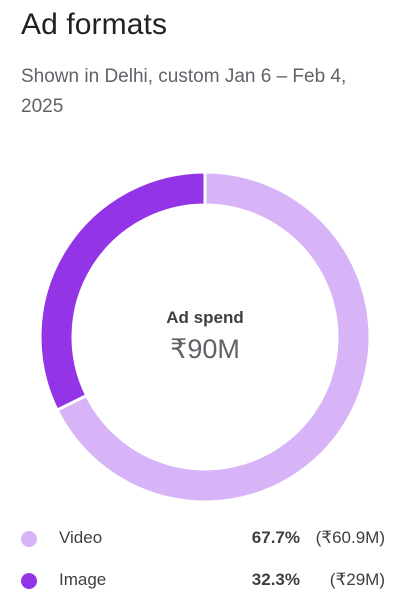 Image resolution: width=405 pixels, height=610 pixels. What do you see at coordinates (275, 579) in the screenshot?
I see `legend-percent-image: 32.3%` at bounding box center [275, 579].